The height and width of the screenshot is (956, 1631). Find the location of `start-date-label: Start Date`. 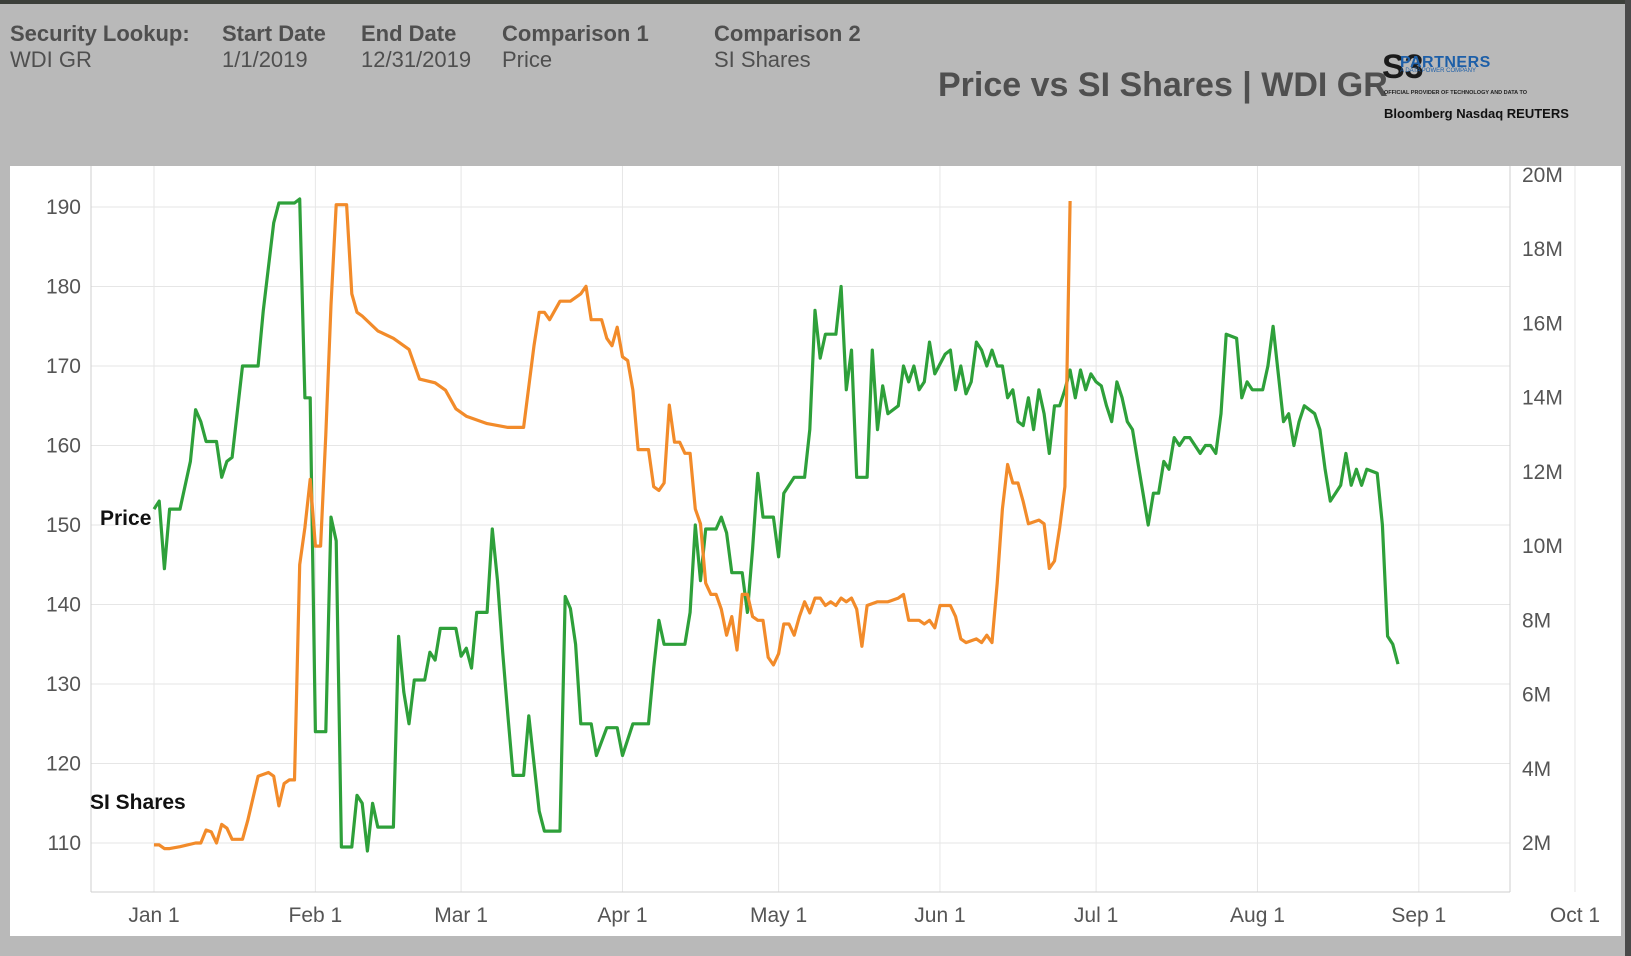

start-date-label: Start Date is located at coordinates (274, 33).